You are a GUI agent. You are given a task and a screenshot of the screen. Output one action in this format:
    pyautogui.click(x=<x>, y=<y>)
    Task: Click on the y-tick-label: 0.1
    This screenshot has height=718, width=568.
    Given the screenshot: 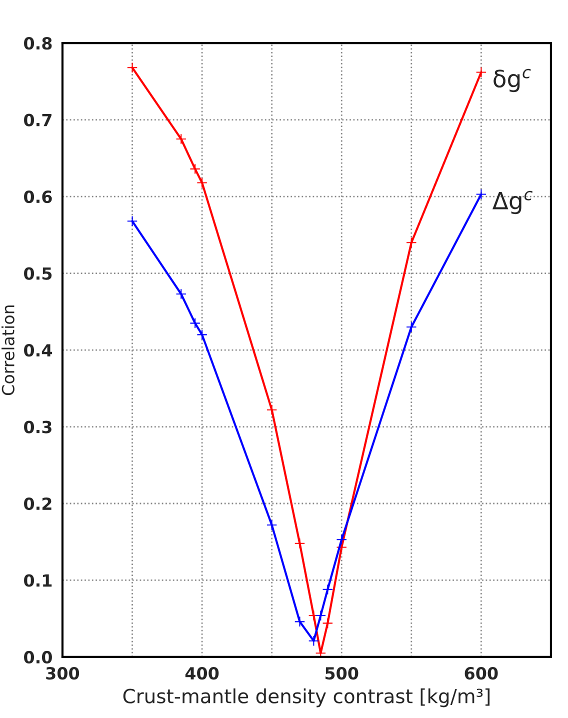 What is the action you would take?
    pyautogui.click(x=38, y=580)
    